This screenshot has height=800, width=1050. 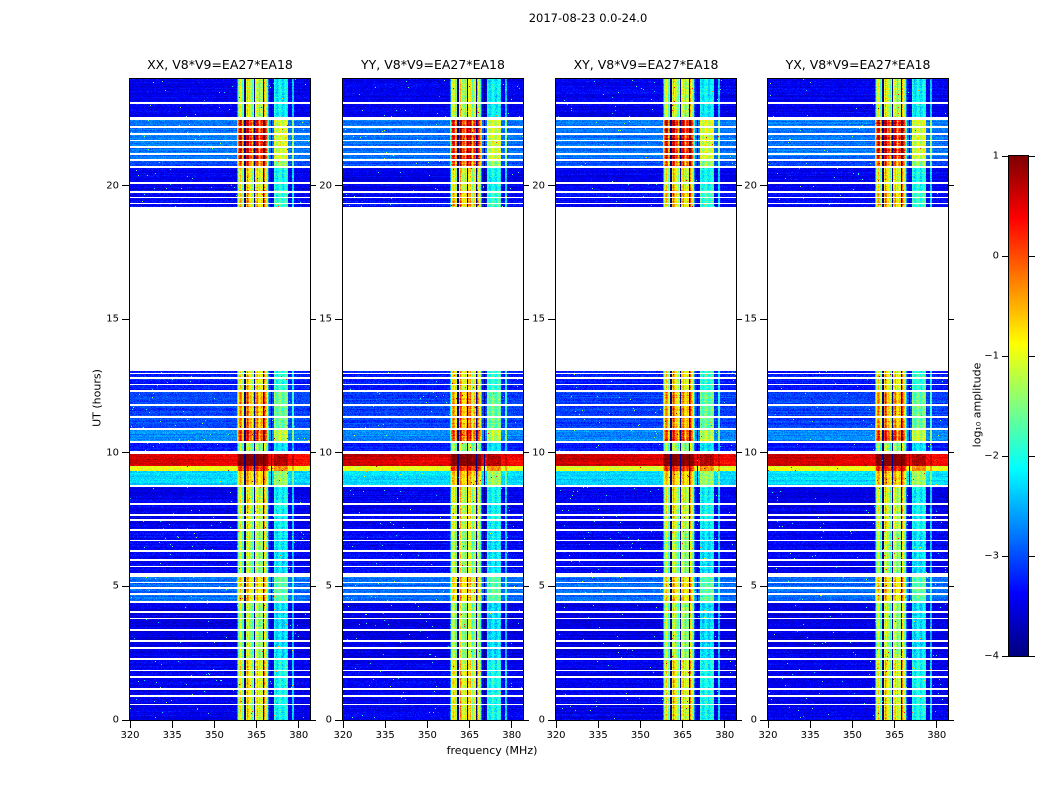 What do you see at coordinates (991, 456) in the screenshot?
I see `colorbar-tick-label: −2` at bounding box center [991, 456].